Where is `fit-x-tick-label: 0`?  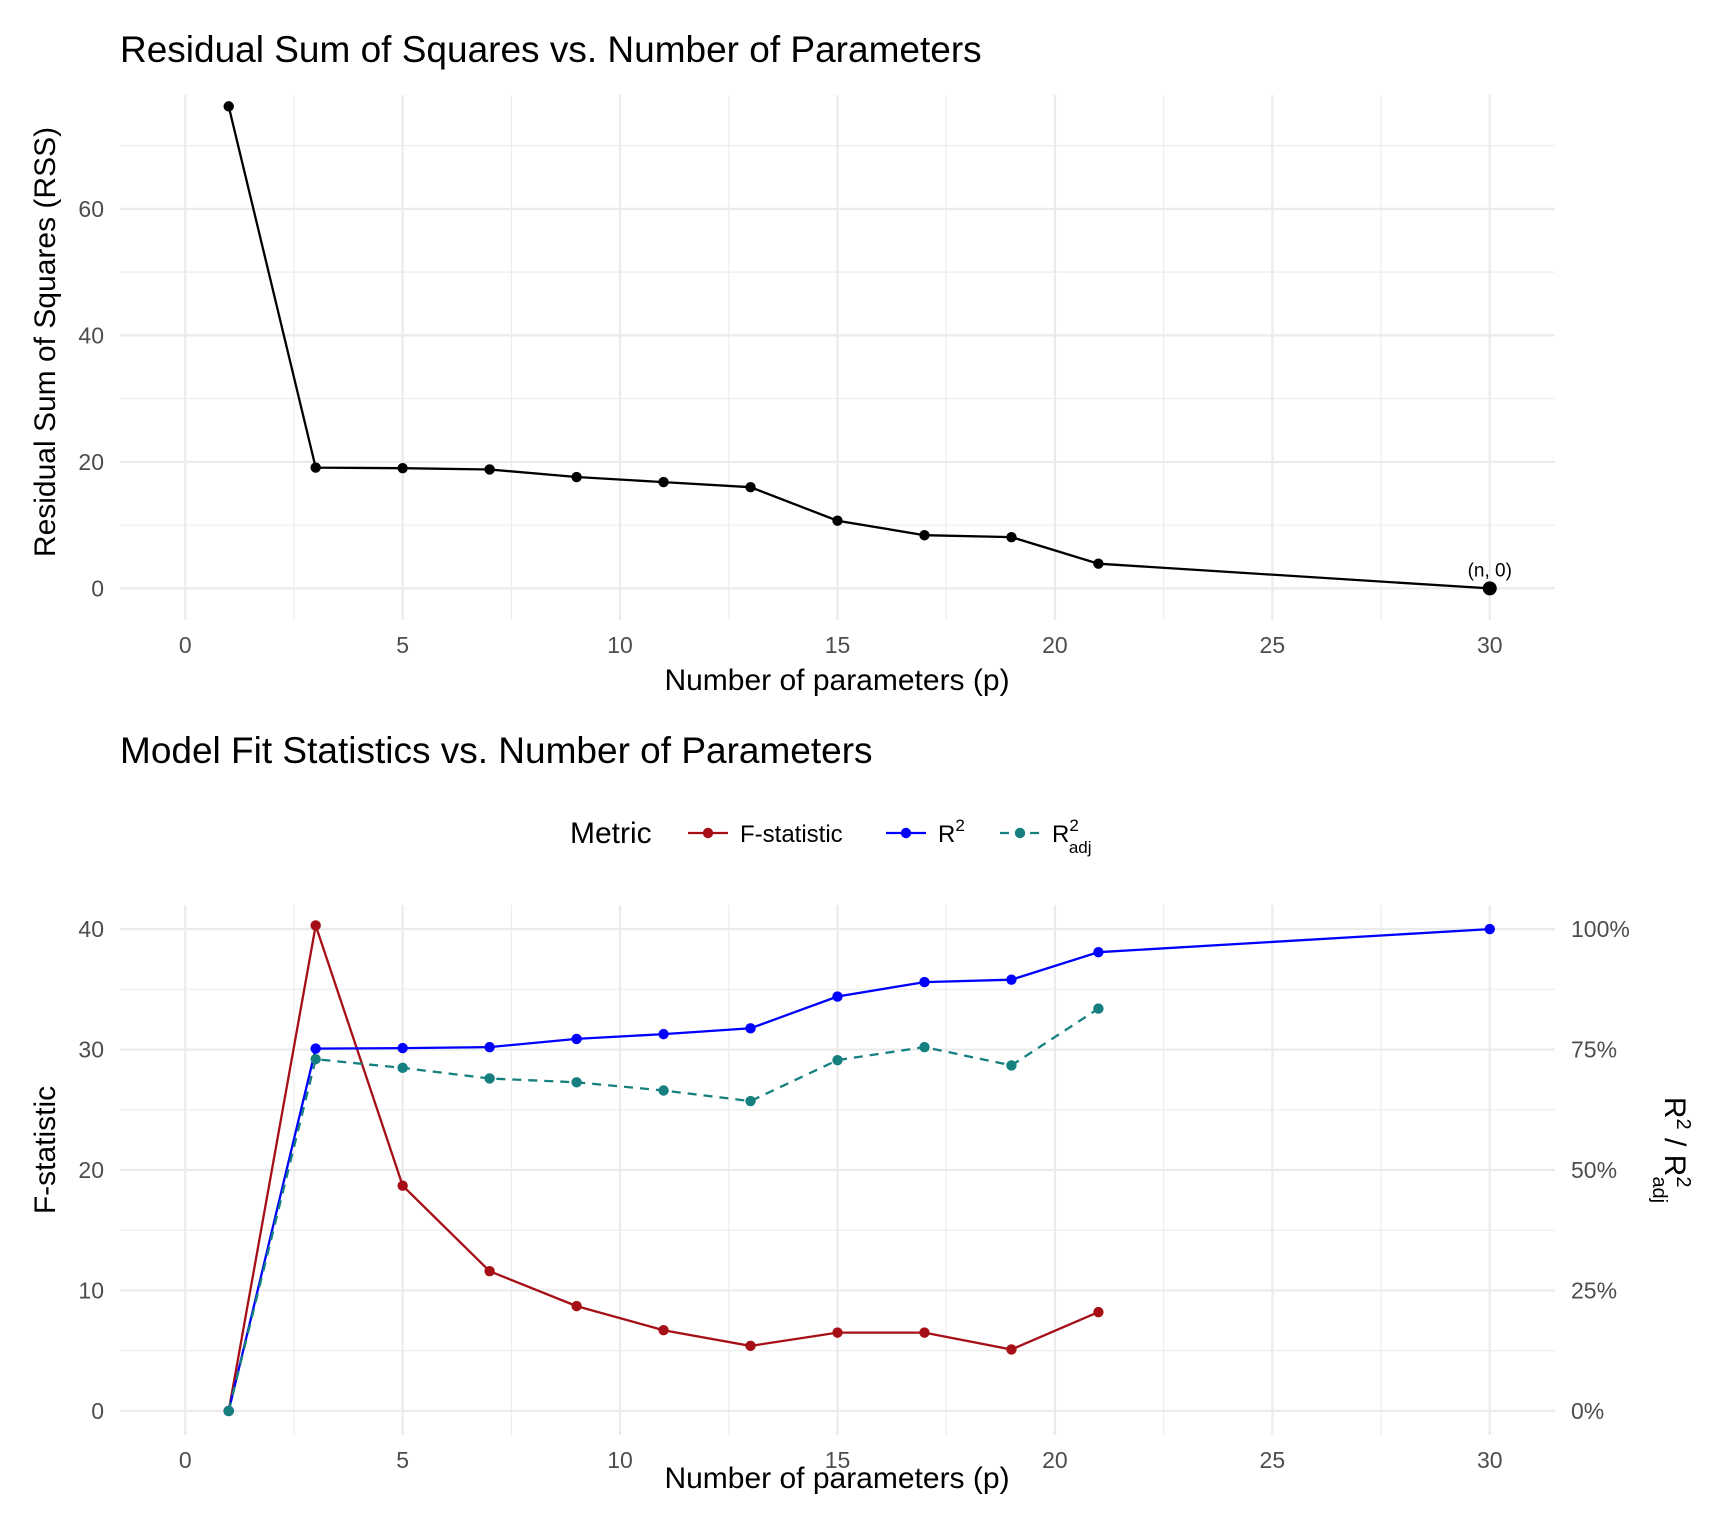 fit-x-tick-label: 0 is located at coordinates (185, 1460).